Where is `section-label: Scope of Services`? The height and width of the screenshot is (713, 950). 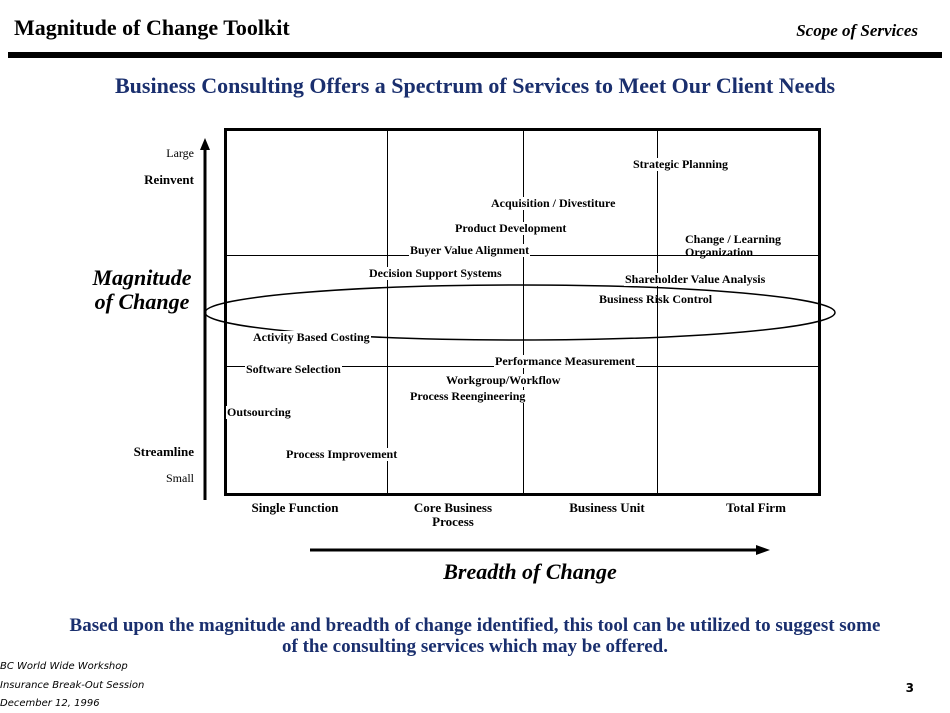 section-label: Scope of Services is located at coordinates (857, 30).